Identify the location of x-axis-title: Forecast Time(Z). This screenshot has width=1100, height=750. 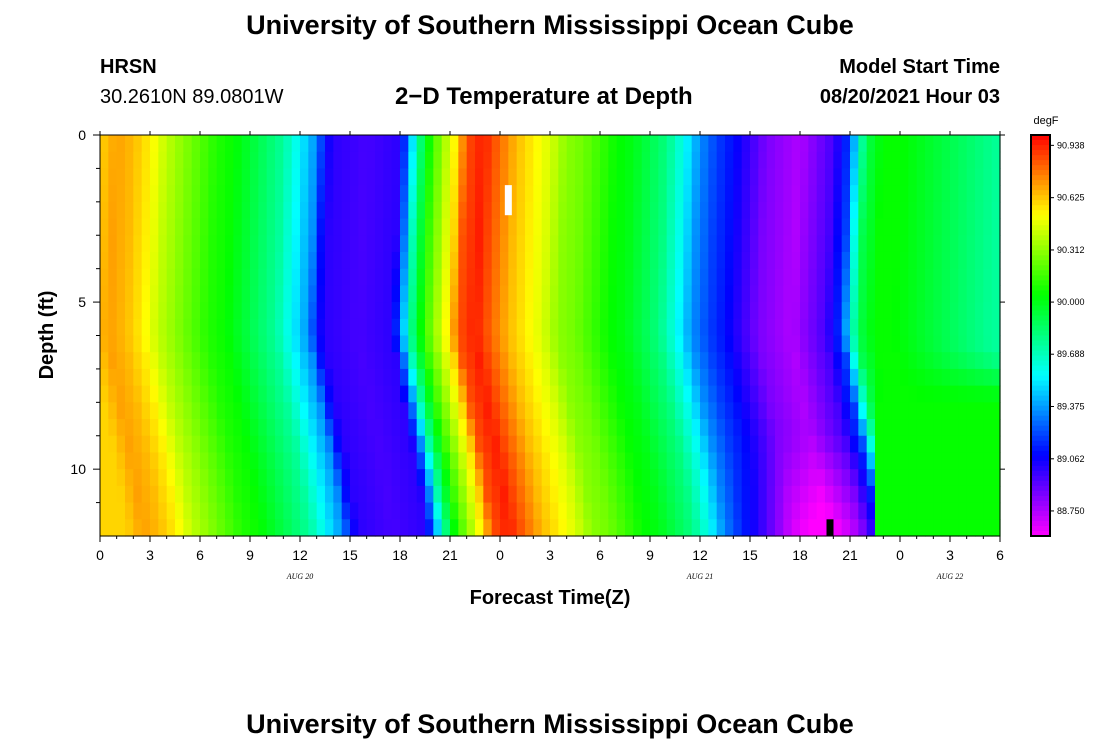
(550, 598).